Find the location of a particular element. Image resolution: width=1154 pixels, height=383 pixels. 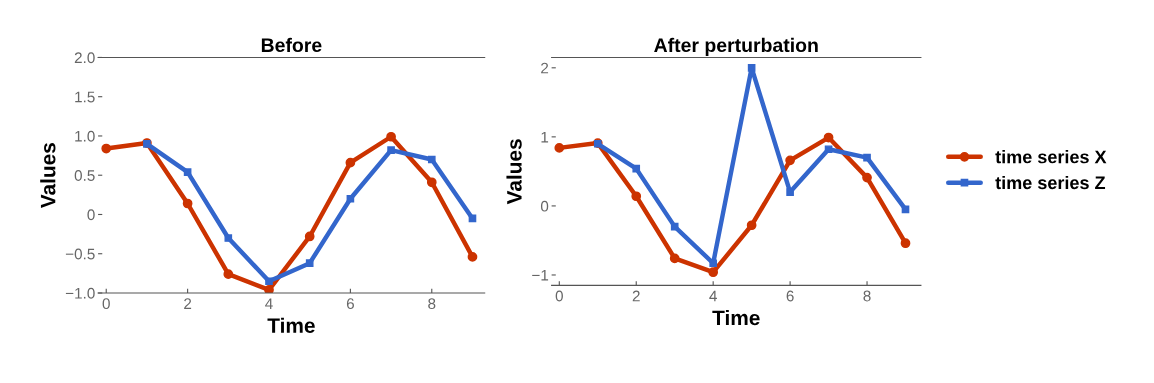

y-tick-label: 1.0 is located at coordinates (85, 136).